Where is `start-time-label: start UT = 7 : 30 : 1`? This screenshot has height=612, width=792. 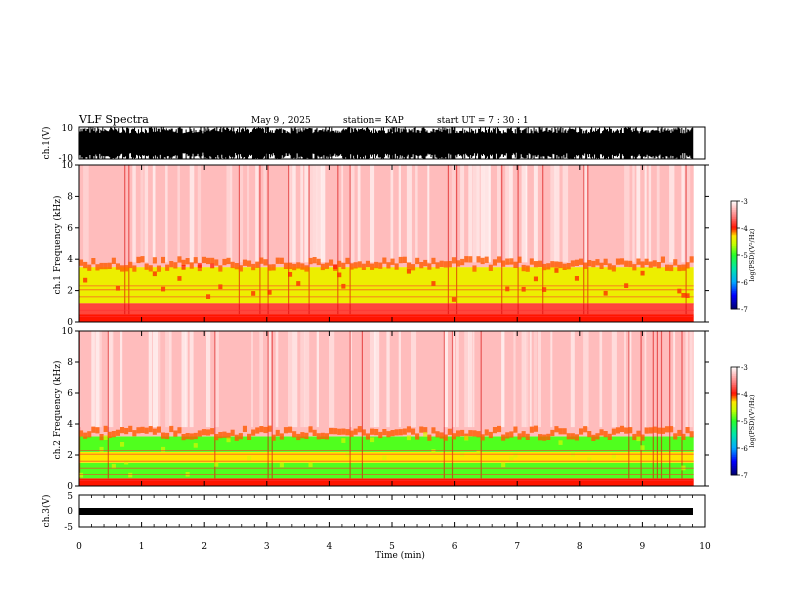
start-time-label: start UT = 7 : 30 : 1 is located at coordinates (483, 121).